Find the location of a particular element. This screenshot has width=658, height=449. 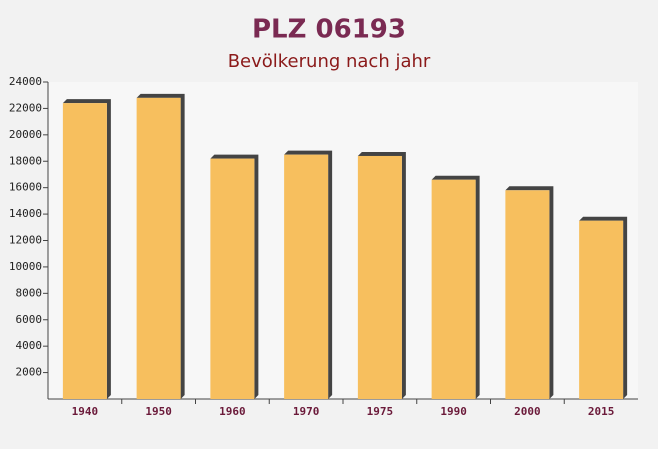

x-tick-label: 1975 is located at coordinates (380, 411).